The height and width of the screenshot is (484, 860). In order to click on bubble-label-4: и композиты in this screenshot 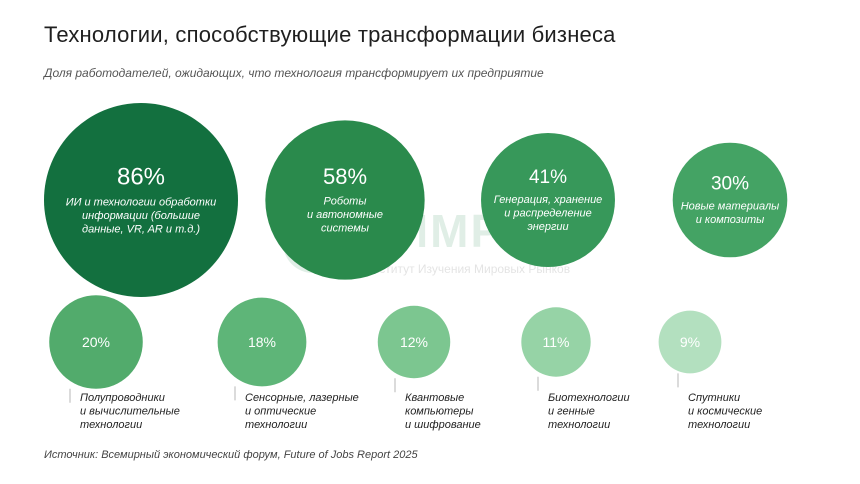, I will do `click(730, 220)`.